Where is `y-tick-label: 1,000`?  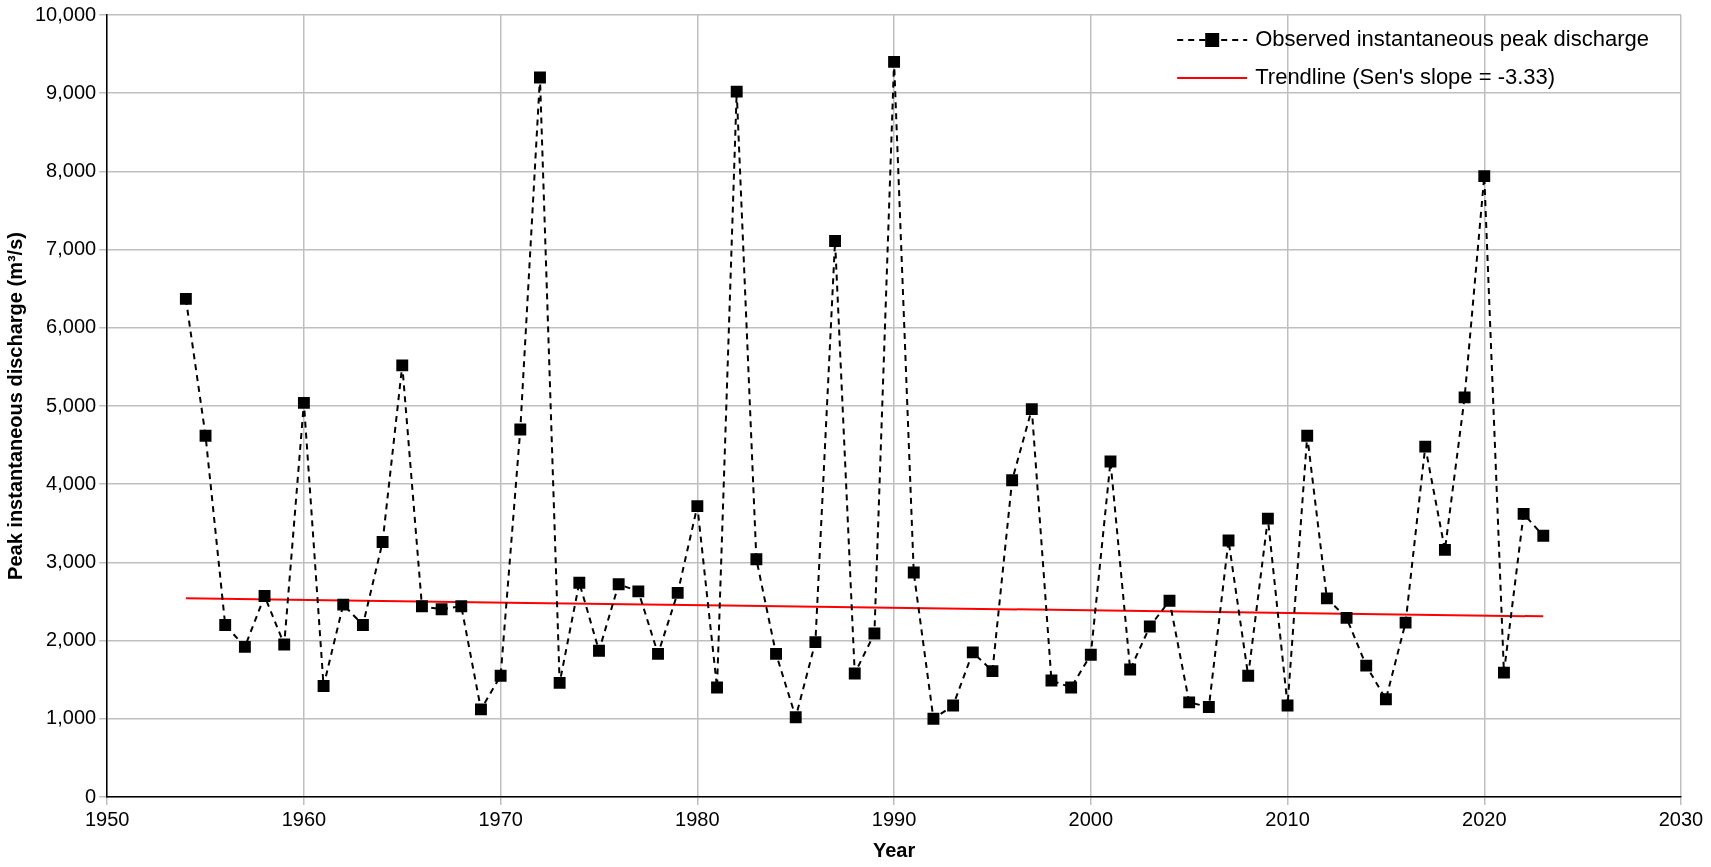 y-tick-label: 1,000 is located at coordinates (71, 717).